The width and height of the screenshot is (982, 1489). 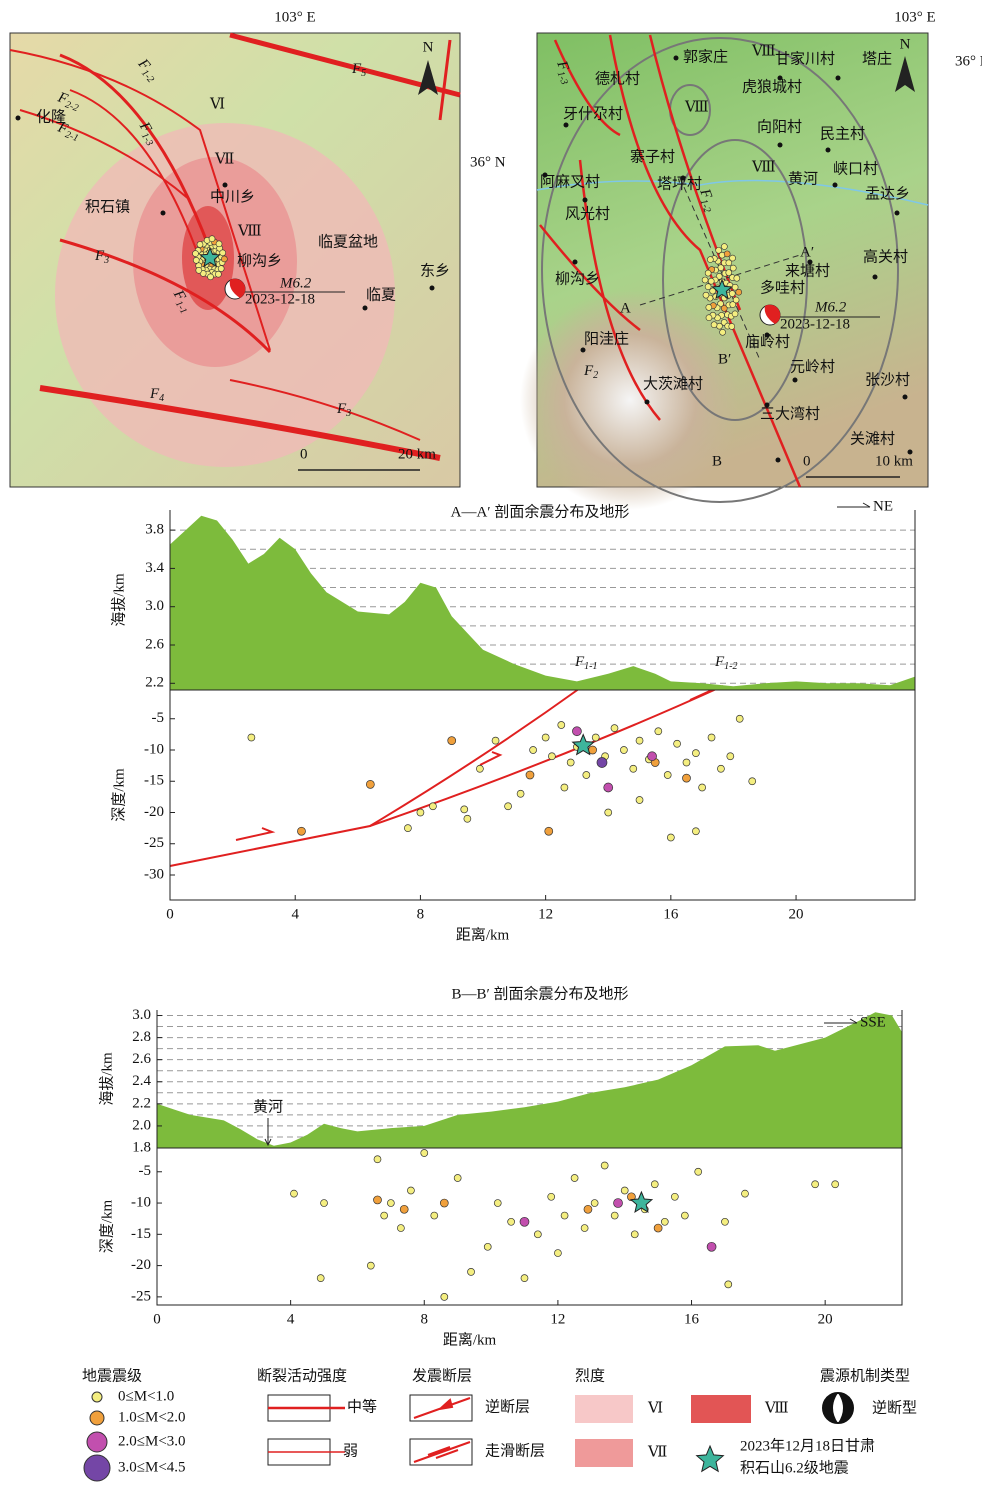 I want to click on x-axis-label: 距离/km, so click(x=483, y=934).